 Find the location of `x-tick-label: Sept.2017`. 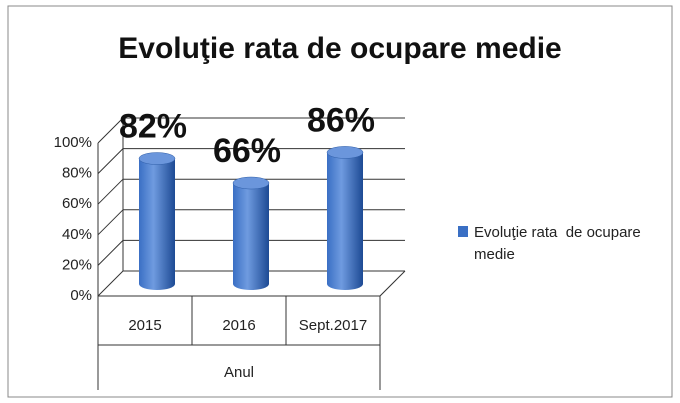

x-tick-label: Sept.2017 is located at coordinates (333, 325).